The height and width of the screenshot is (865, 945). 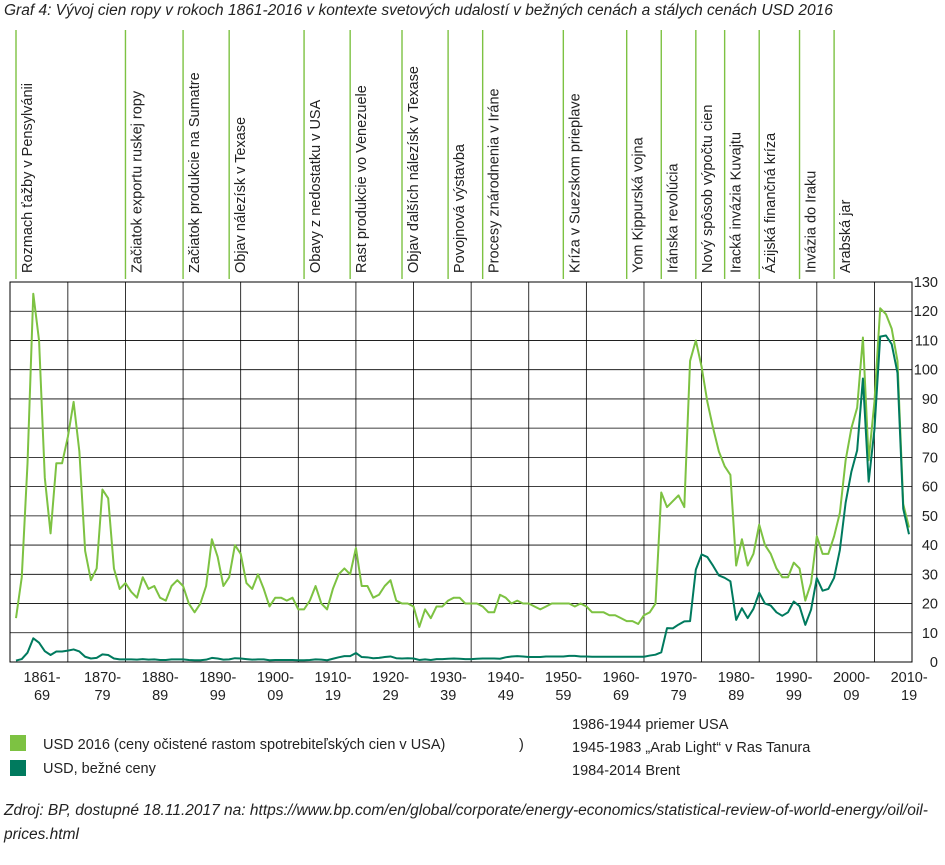 I want to click on y-tick-label: 50, so click(x=930, y=517).